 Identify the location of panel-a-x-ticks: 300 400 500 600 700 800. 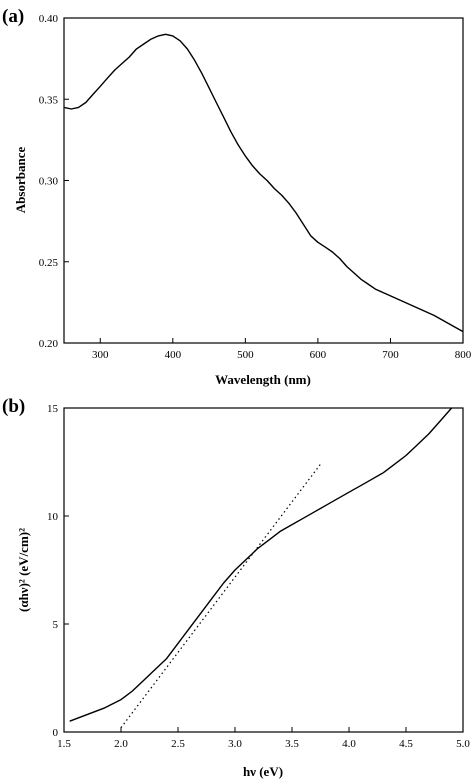
(282, 349).